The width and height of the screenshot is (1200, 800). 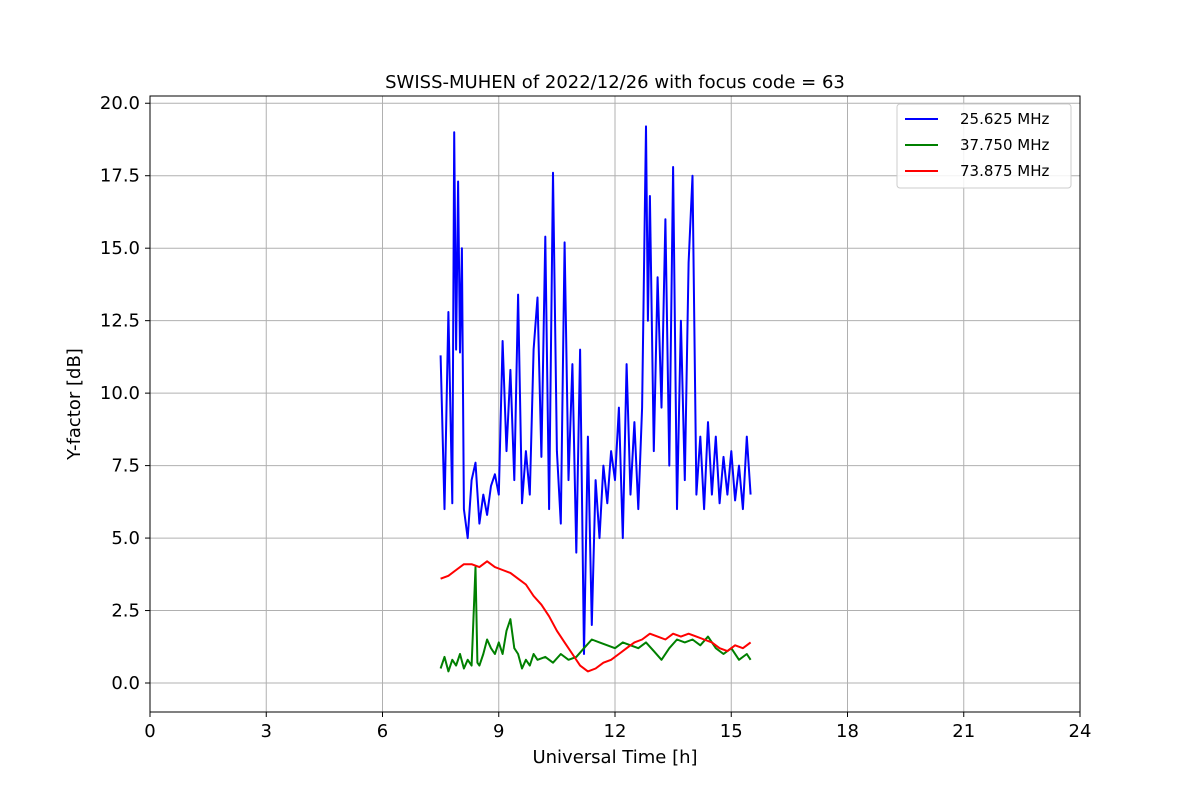 I want to click on x-tick-label: 15, so click(x=731, y=731).